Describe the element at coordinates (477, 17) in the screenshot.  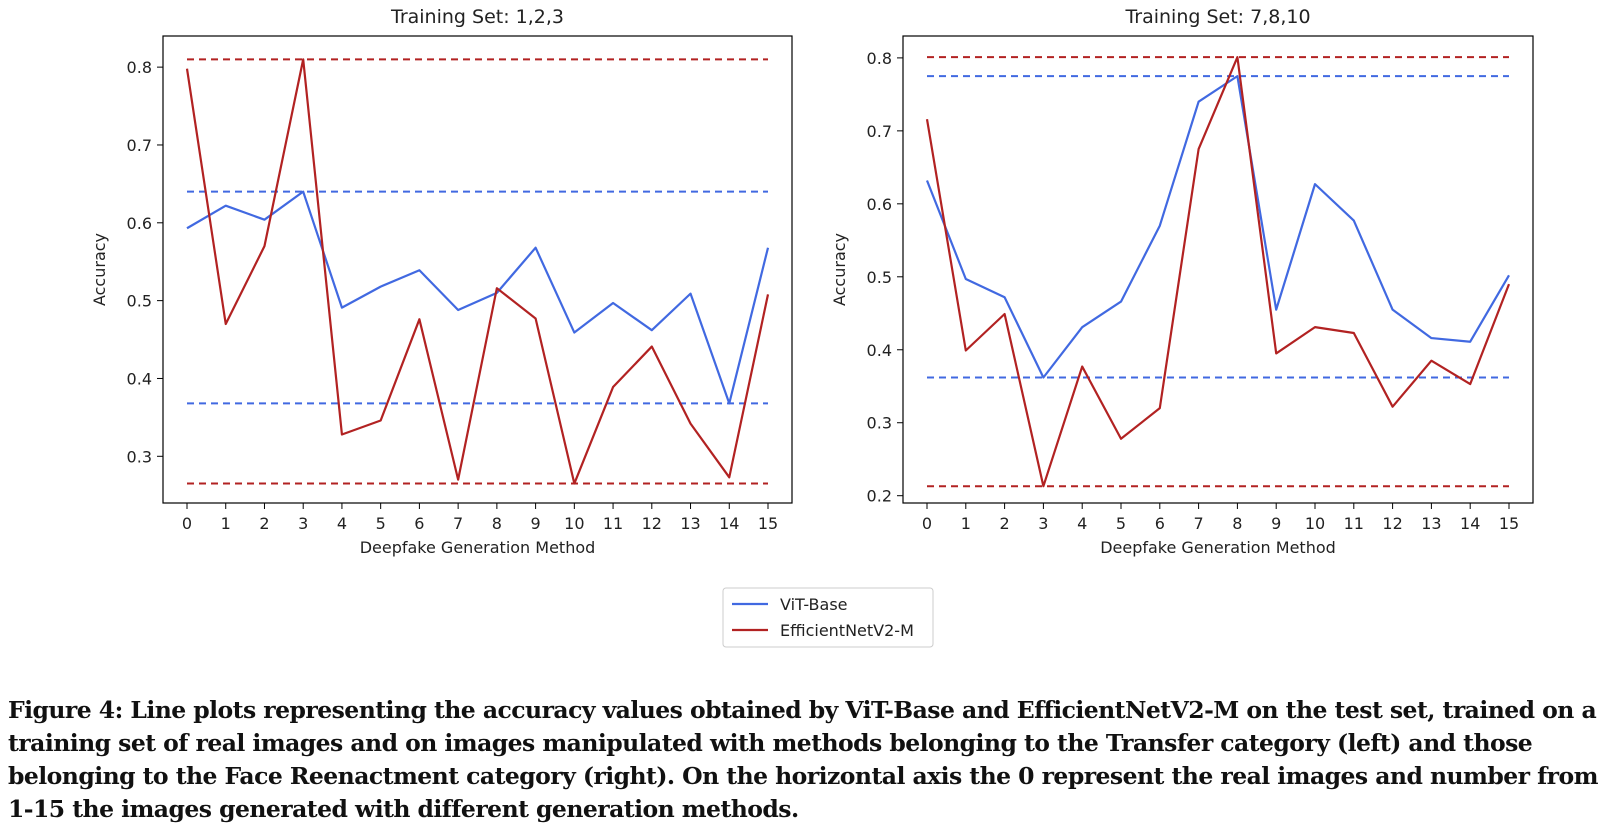
I see `chart-title: Training Set: 1,2,3` at that location.